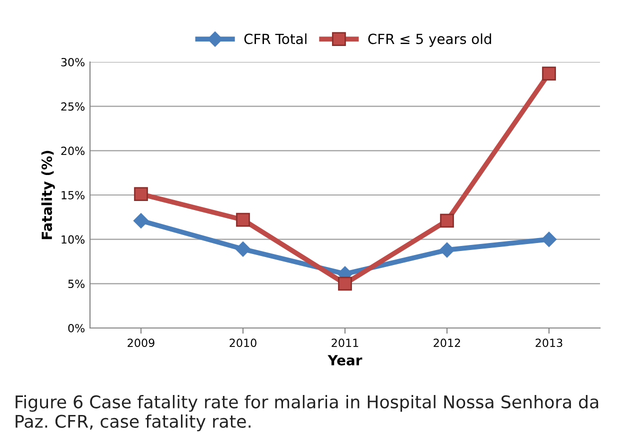 The width and height of the screenshot is (629, 444). I want to click on y-tick-label: 0%, so click(76, 328).